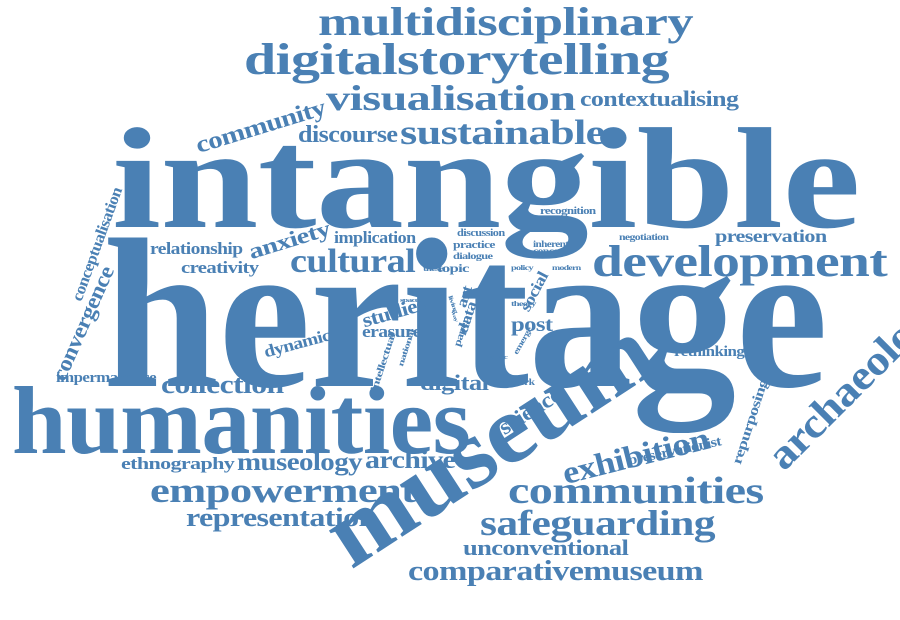 This screenshot has height=620, width=900. Describe the element at coordinates (644, 237) in the screenshot. I see `word-negotiation: negotiation` at that location.